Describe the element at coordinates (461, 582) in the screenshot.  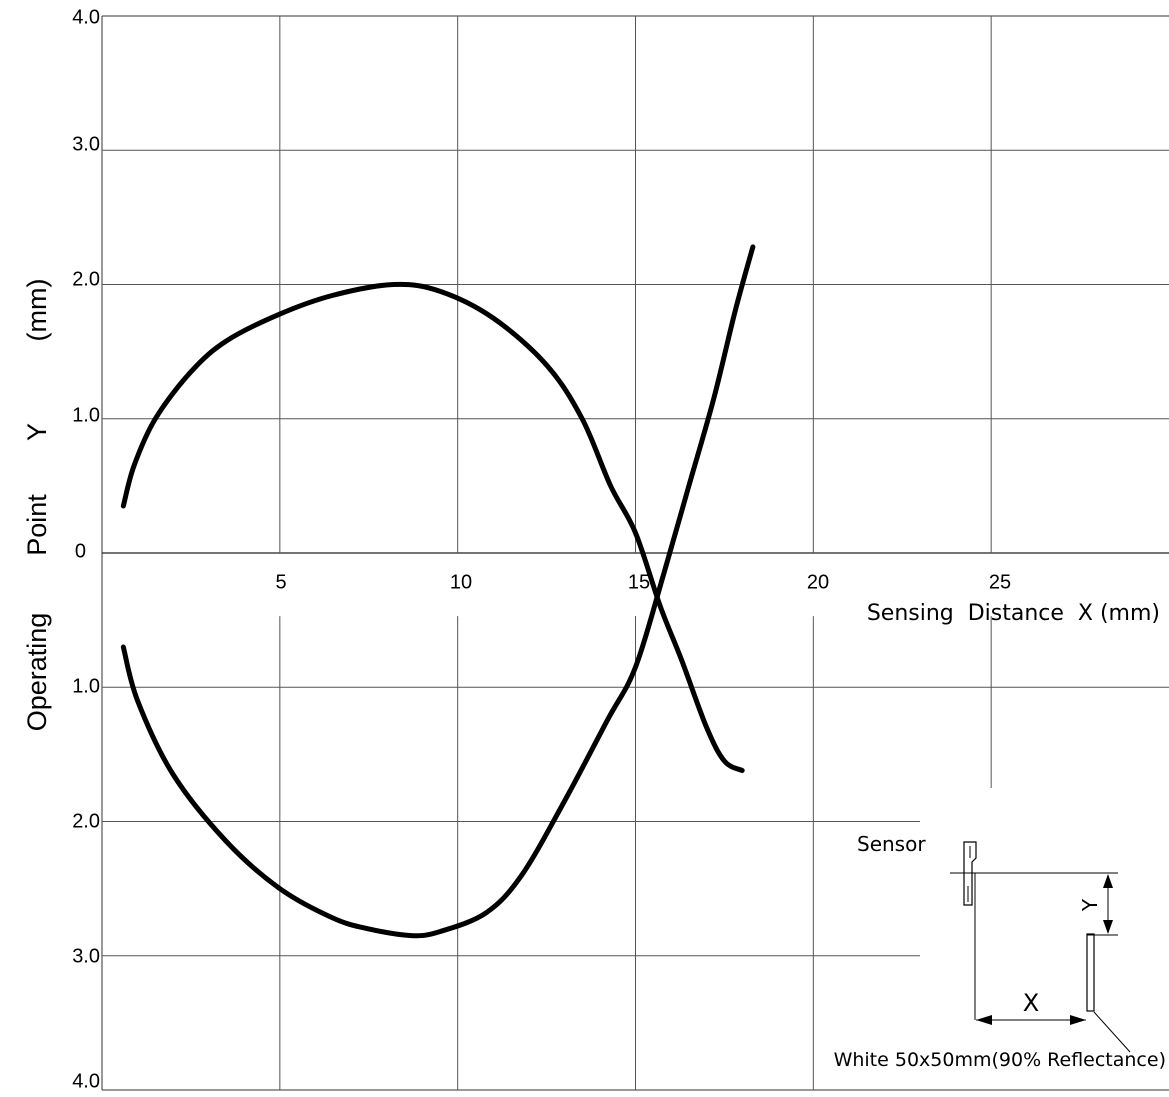
I see `x-tick-10: 10` at that location.